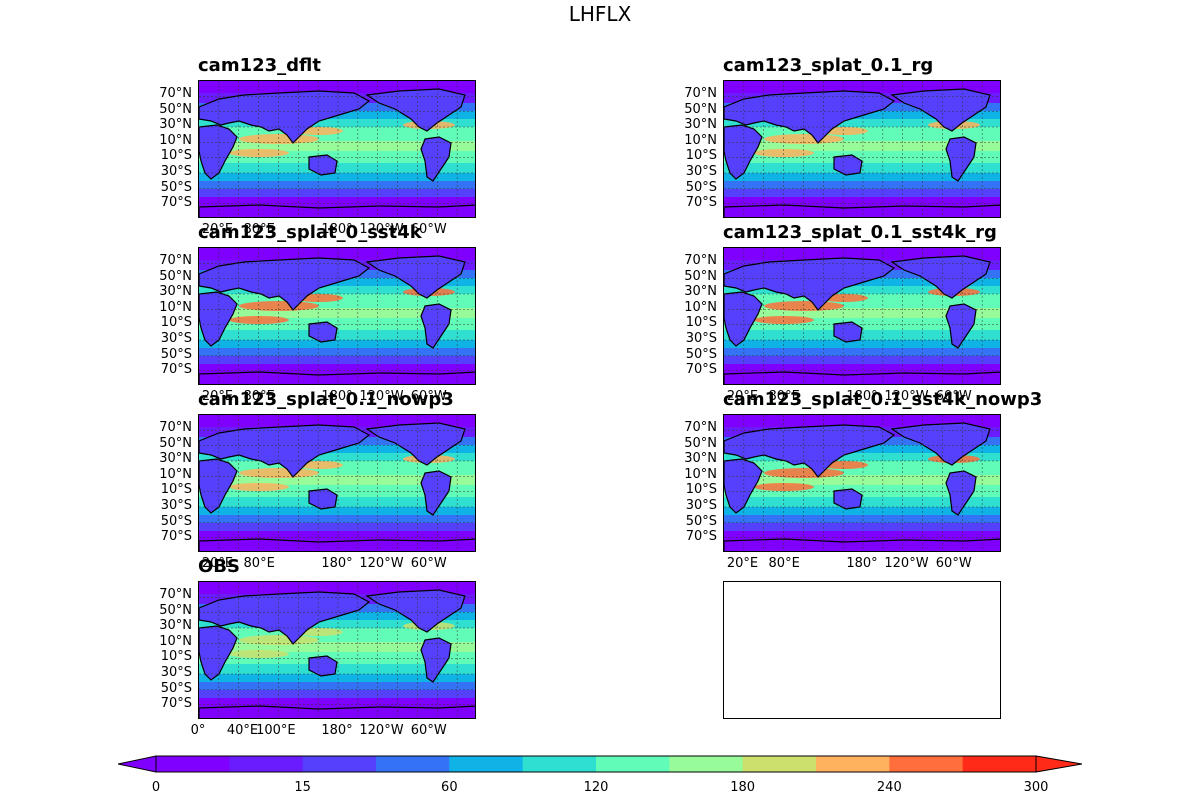  Describe the element at coordinates (259, 65) in the screenshot. I see `subplot-title: cam123_dflt` at that location.